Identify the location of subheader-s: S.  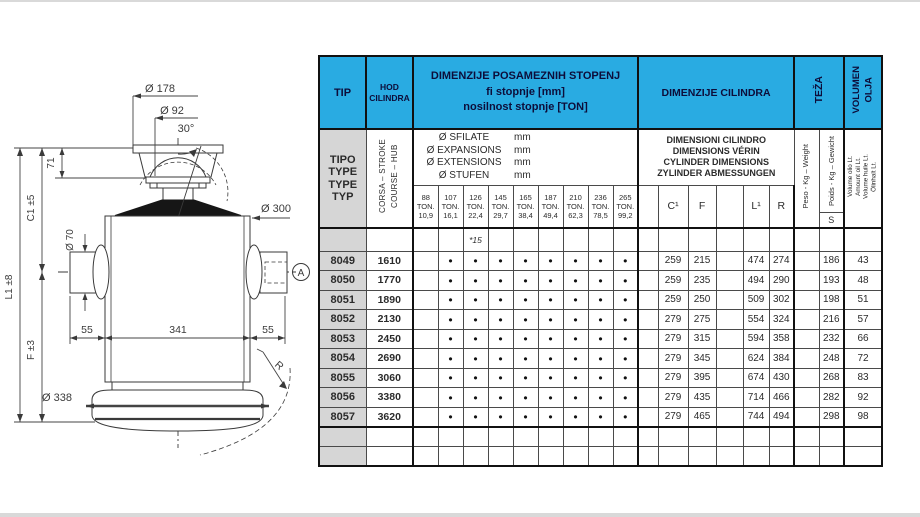
(831, 219).